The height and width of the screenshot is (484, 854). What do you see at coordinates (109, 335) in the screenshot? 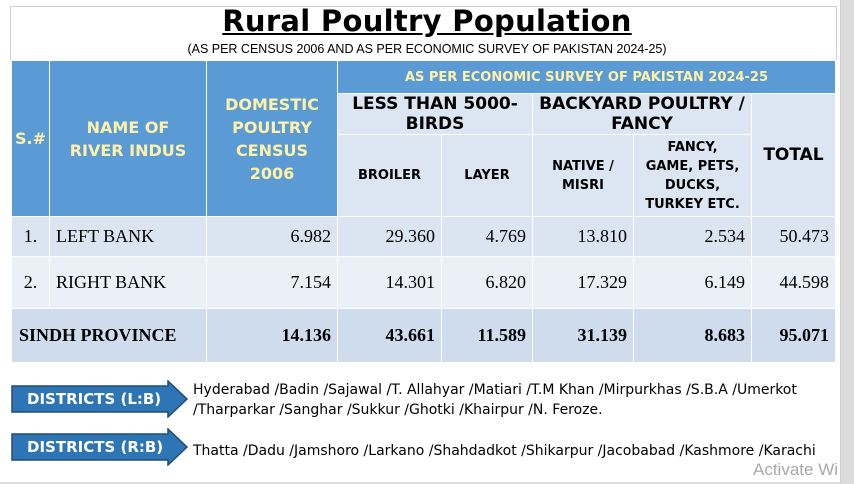
I see `total-row-name: SINDH PROVINCE` at bounding box center [109, 335].